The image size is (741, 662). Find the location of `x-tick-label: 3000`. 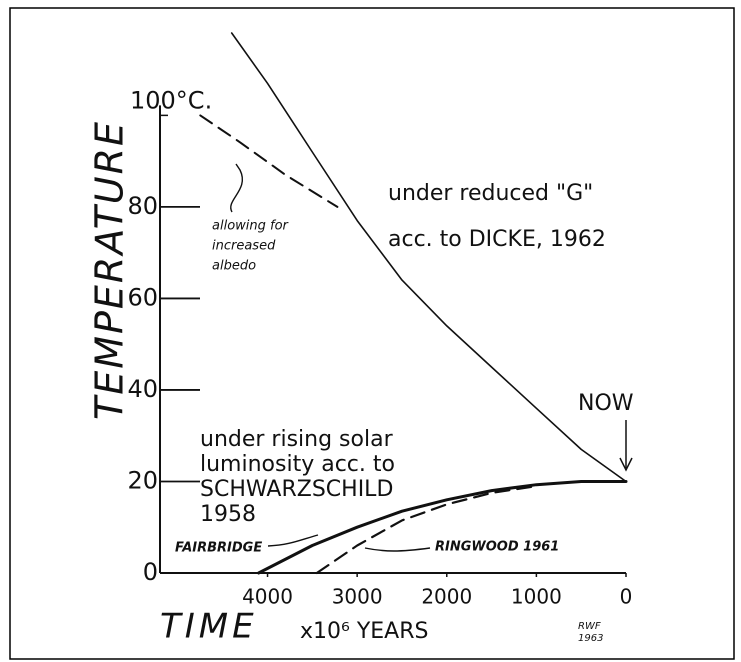

x-tick-label: 3000 is located at coordinates (357, 597).